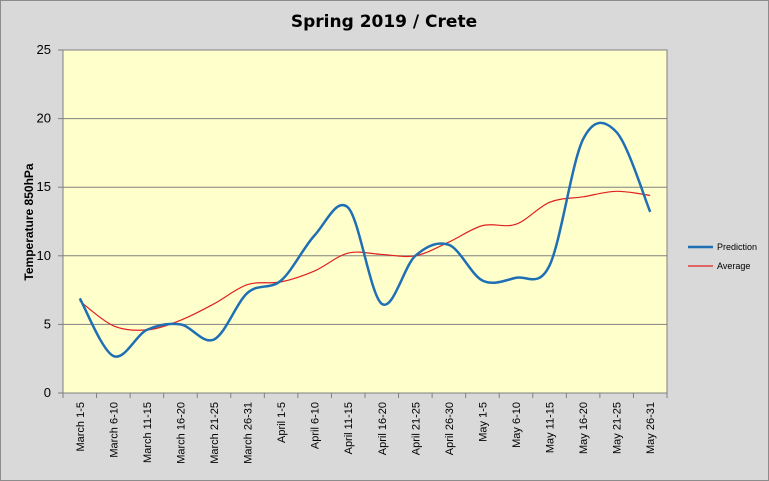  Describe the element at coordinates (349, 428) in the screenshot. I see `x-tick-label: April 11-15` at that location.